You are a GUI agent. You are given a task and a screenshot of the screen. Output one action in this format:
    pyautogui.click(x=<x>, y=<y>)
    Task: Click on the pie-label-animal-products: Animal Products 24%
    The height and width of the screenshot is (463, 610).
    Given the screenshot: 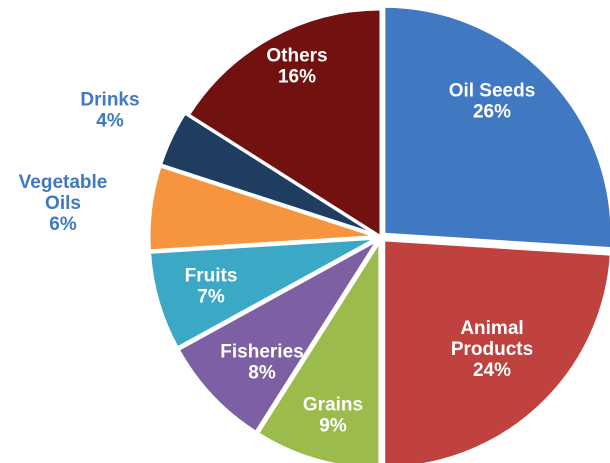 What is the action you would take?
    pyautogui.click(x=492, y=349)
    